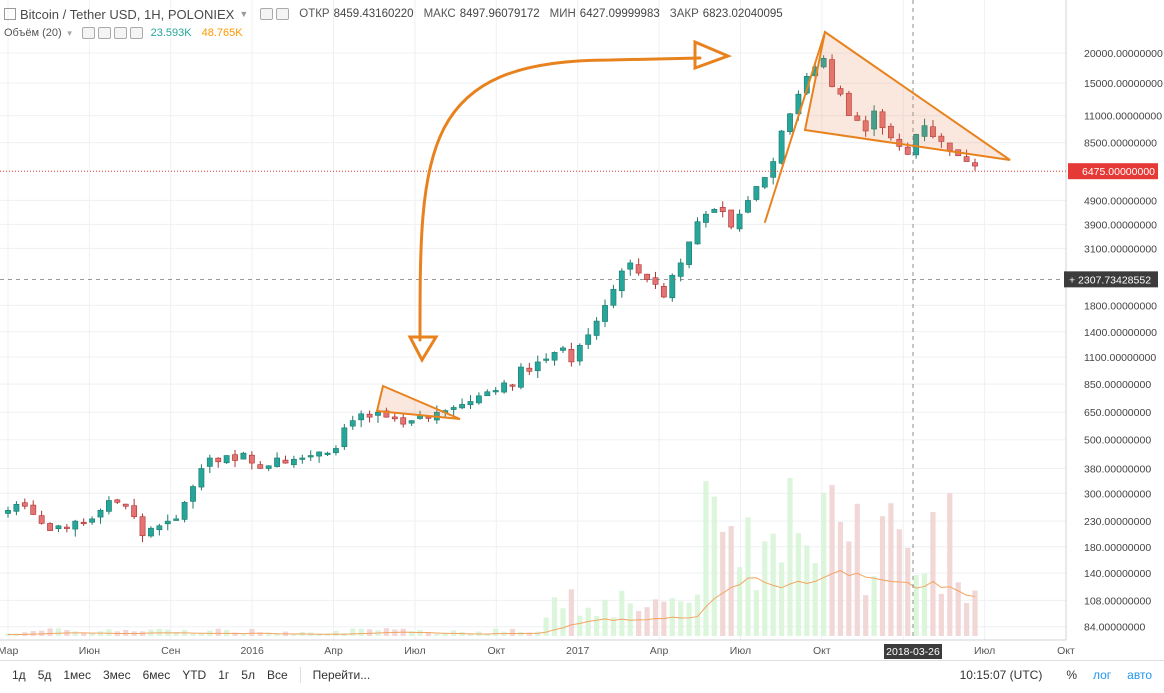 This screenshot has height=693, width=1164. Describe the element at coordinates (194, 675) in the screenshot. I see `range-ytd: YTD` at that location.